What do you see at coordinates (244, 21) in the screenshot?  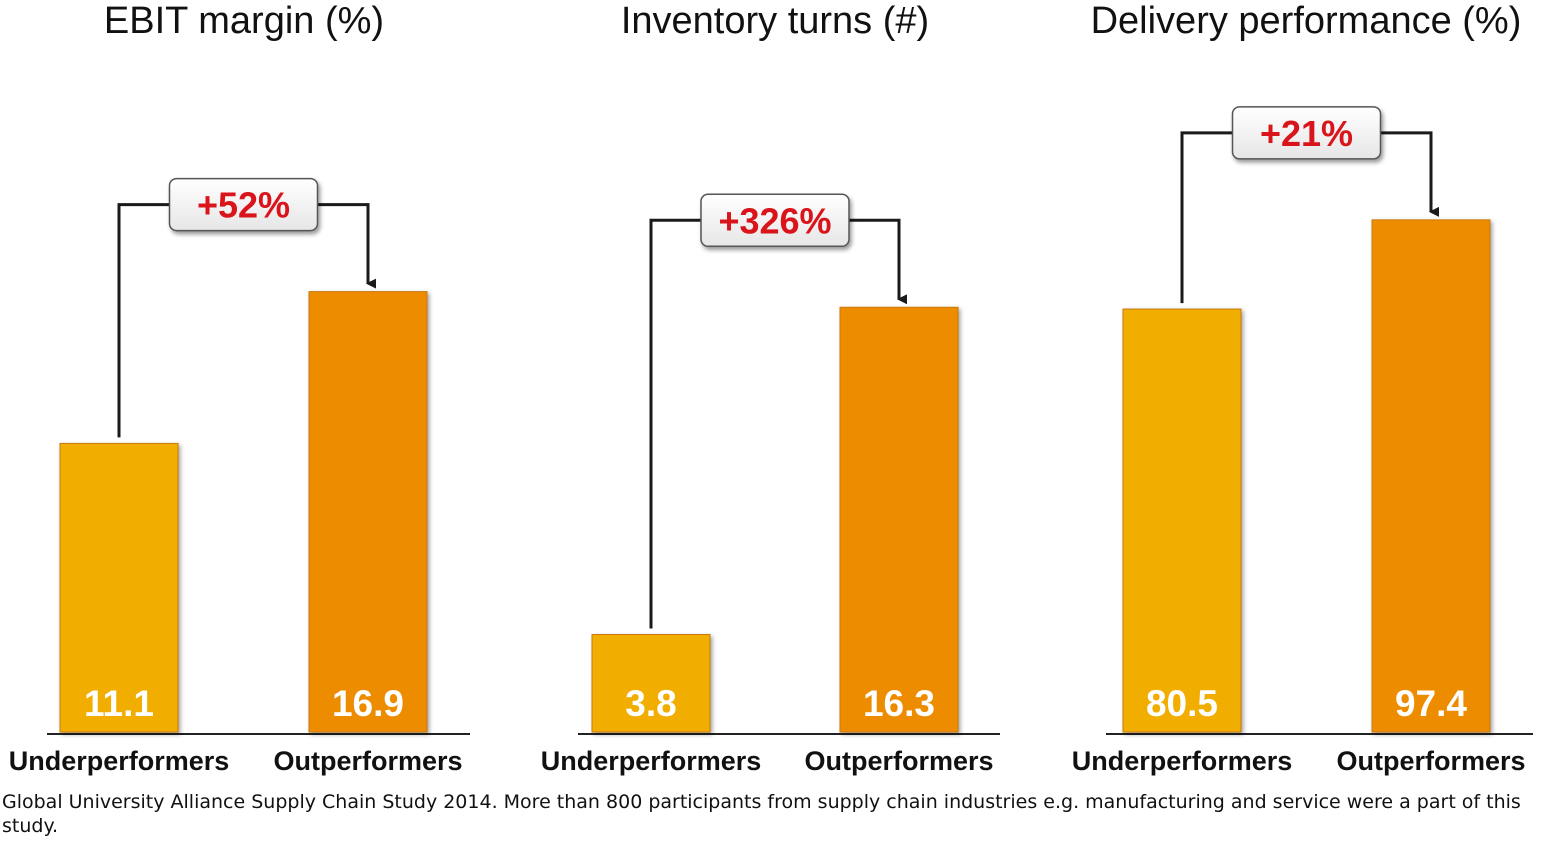 I see `chart-title: EBIT margin (%)` at bounding box center [244, 21].